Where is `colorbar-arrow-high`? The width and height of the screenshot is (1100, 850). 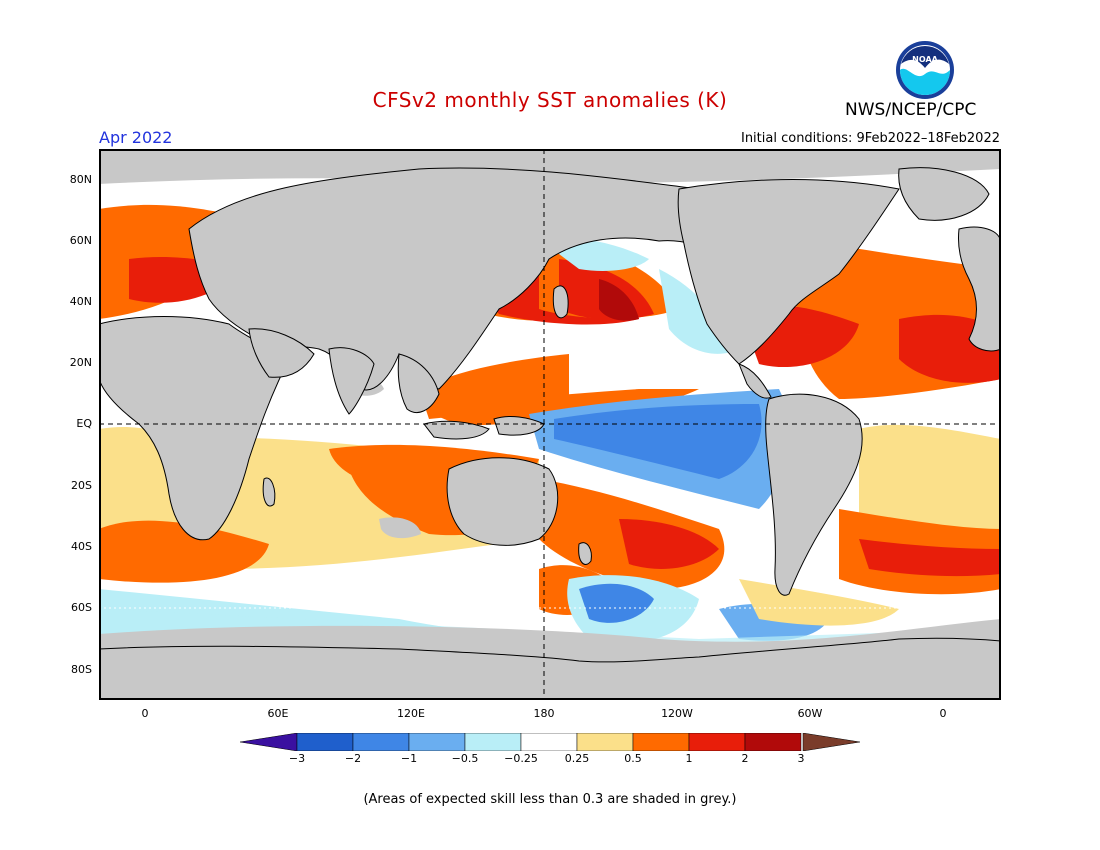
colorbar-arrow-high is located at coordinates (831, 742).